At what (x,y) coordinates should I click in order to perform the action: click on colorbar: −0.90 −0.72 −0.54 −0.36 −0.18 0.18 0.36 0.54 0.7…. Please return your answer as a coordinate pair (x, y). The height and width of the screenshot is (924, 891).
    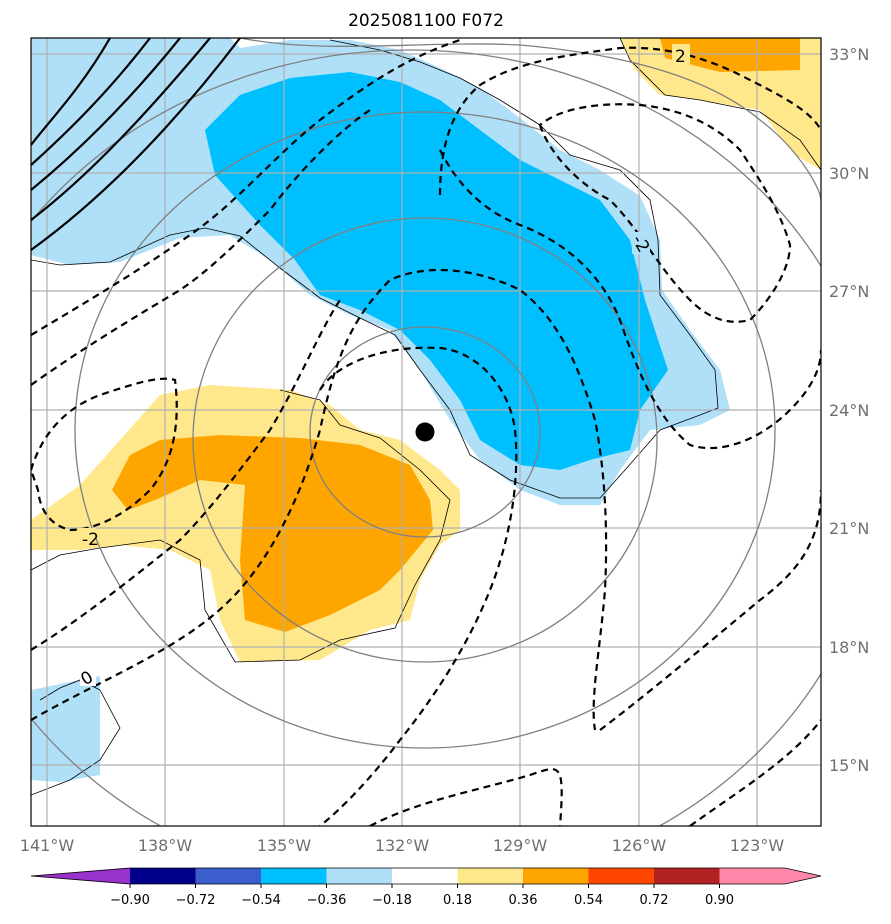
    Looking at the image, I should click on (426, 887).